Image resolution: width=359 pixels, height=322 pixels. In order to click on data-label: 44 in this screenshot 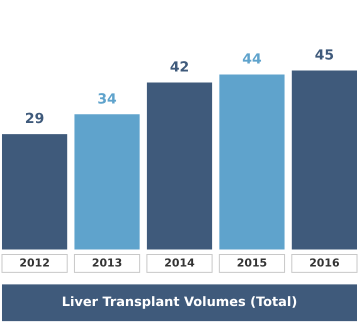, I will do `click(252, 60)`.